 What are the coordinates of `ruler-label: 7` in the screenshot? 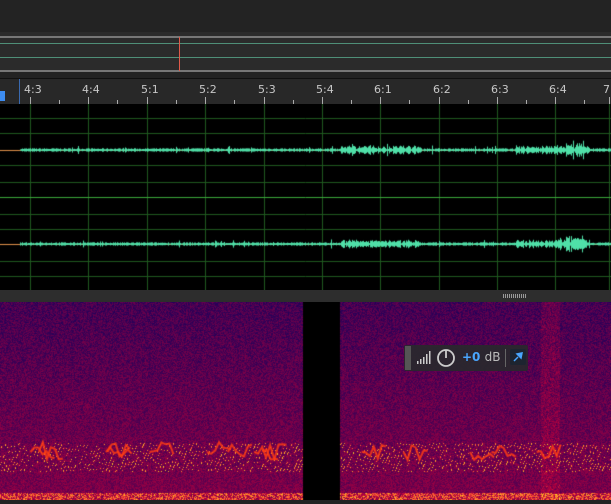 It's located at (606, 89).